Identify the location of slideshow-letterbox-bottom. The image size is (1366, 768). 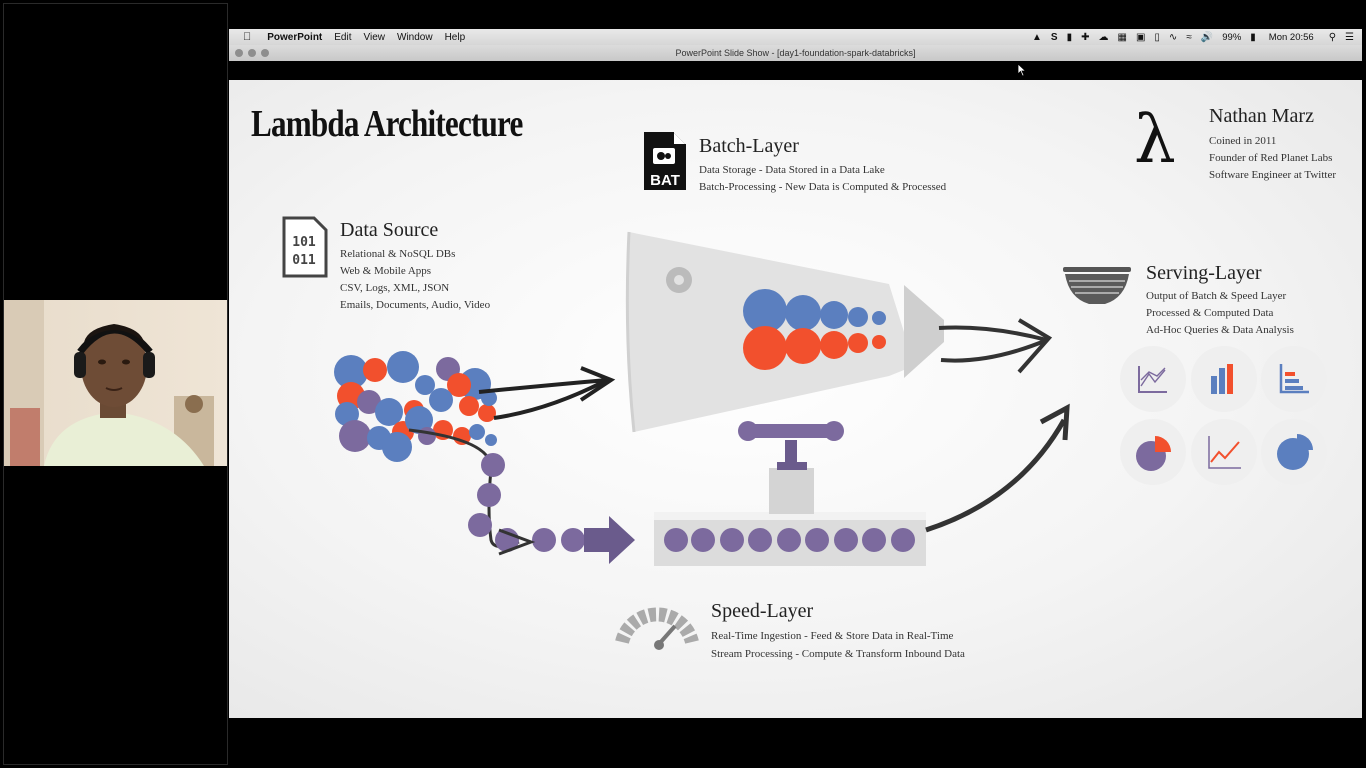
(795, 728).